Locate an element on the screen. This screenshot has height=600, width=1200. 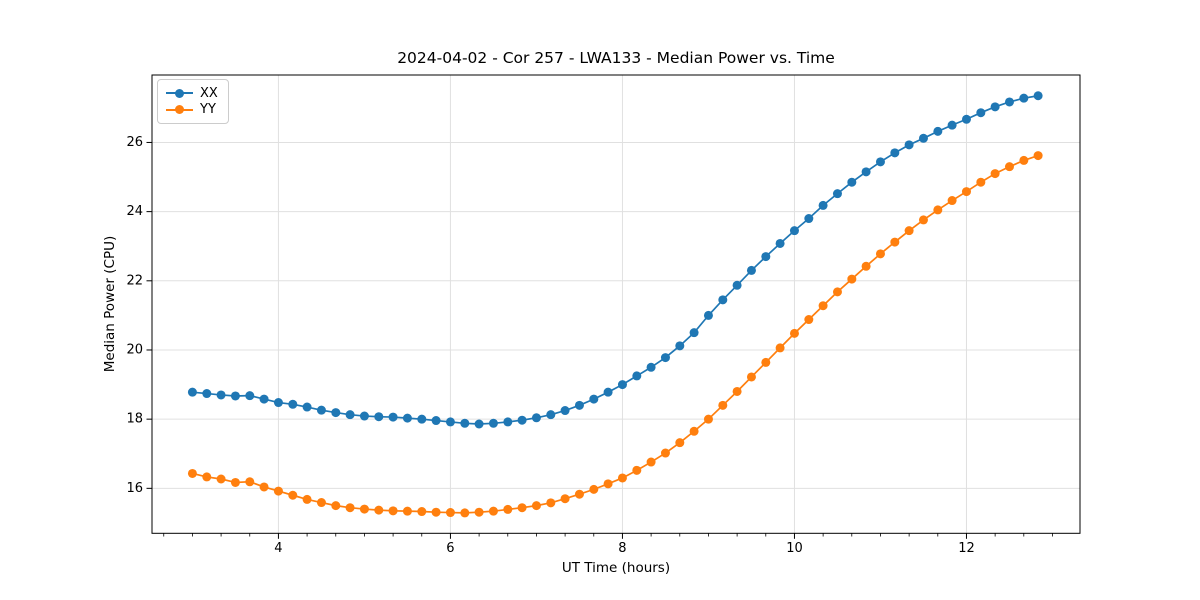
x-tick-label: 4 is located at coordinates (278, 548).